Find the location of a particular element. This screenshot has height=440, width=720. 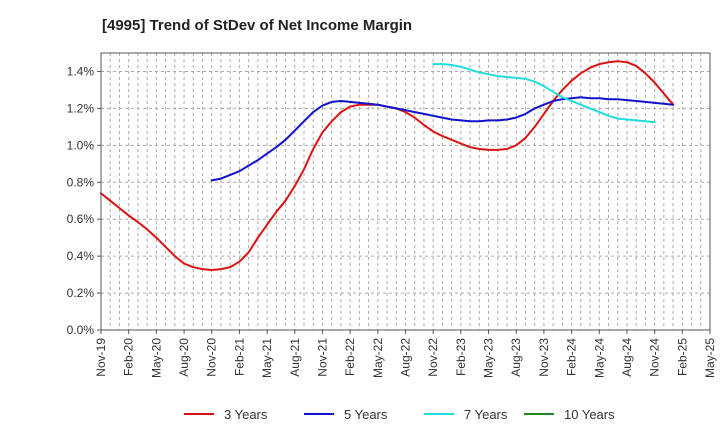

y-tick-label: 1.2% is located at coordinates (81, 108).